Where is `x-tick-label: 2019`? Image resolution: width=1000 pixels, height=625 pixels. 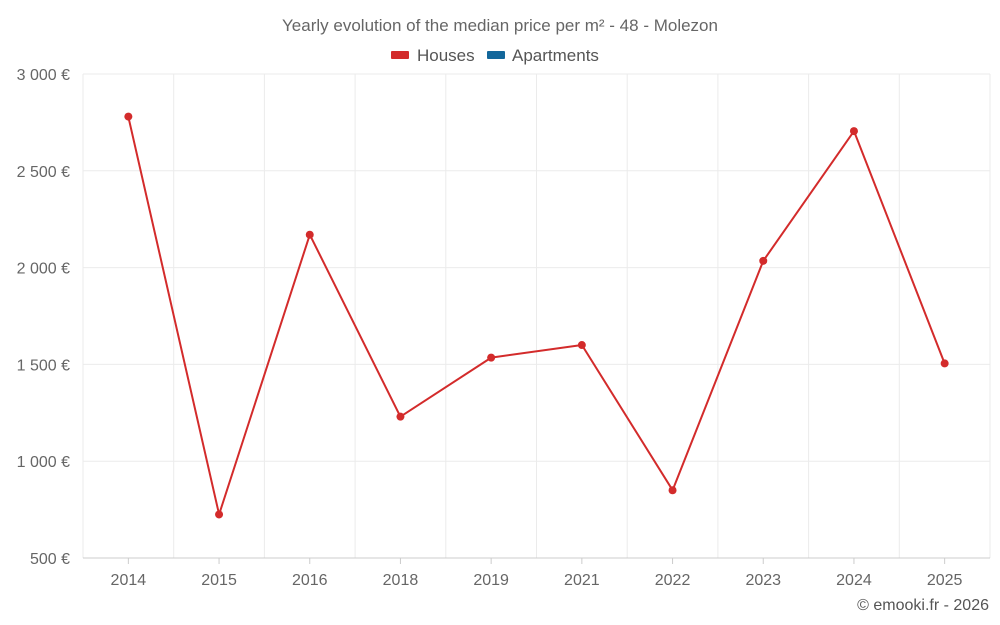
x-tick-label: 2019 is located at coordinates (491, 580).